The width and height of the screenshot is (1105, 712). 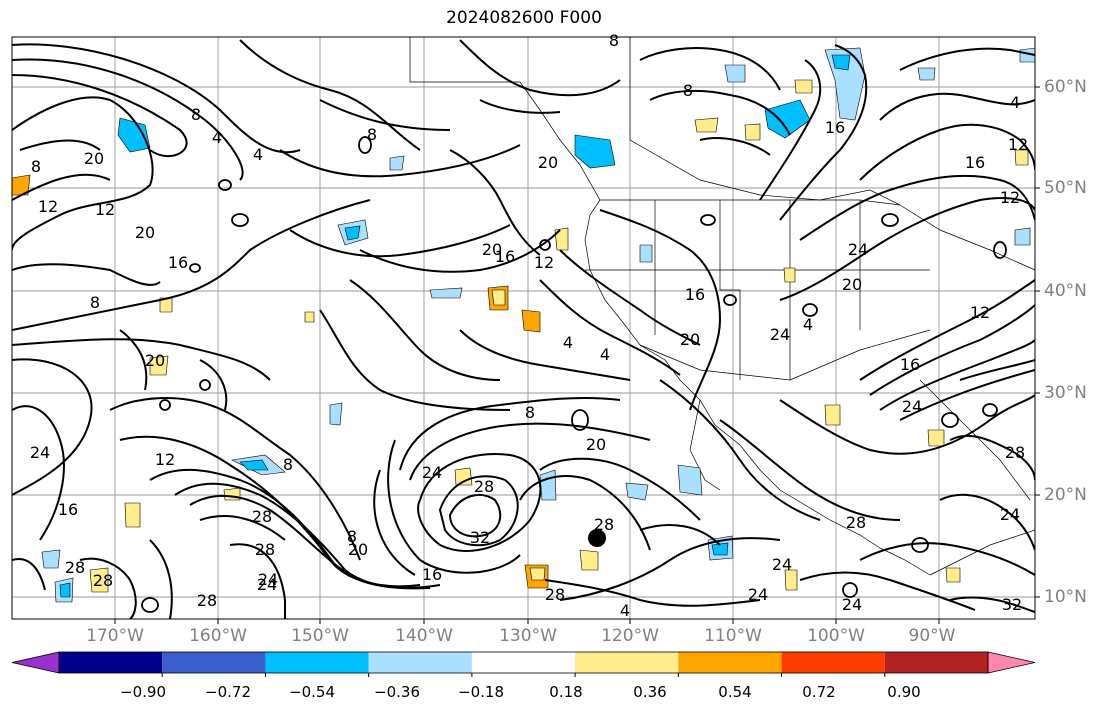 What do you see at coordinates (115, 636) in the screenshot?
I see `lon-label: 170°W` at bounding box center [115, 636].